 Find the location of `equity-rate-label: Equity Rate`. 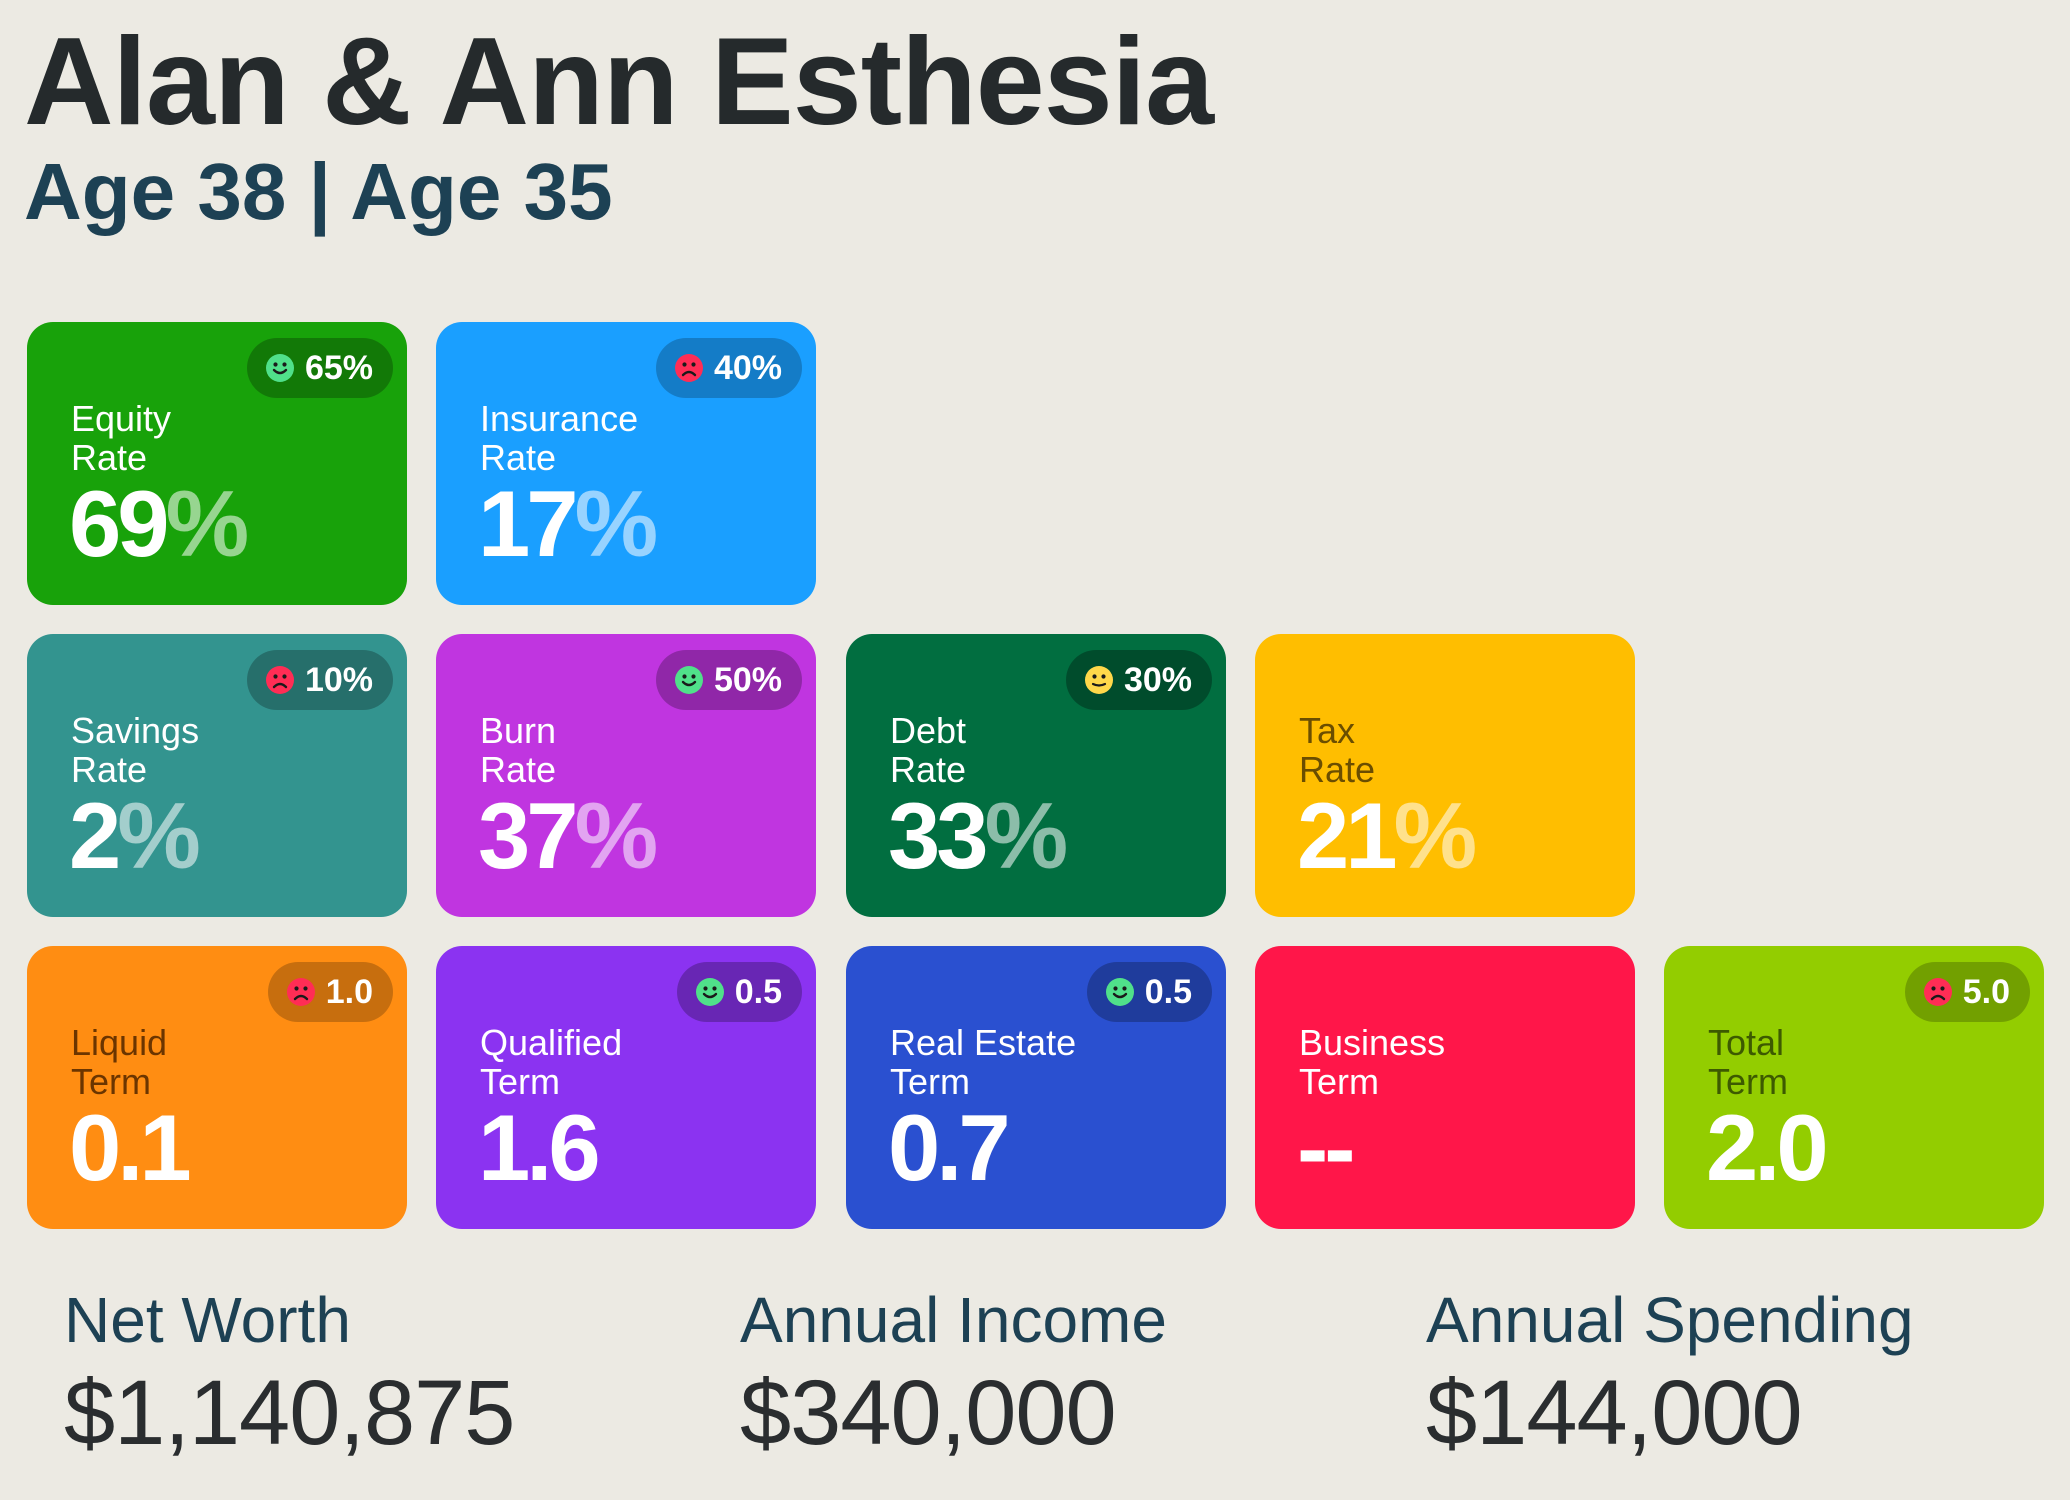

equity-rate-label: Equity Rate is located at coordinates (121, 438).